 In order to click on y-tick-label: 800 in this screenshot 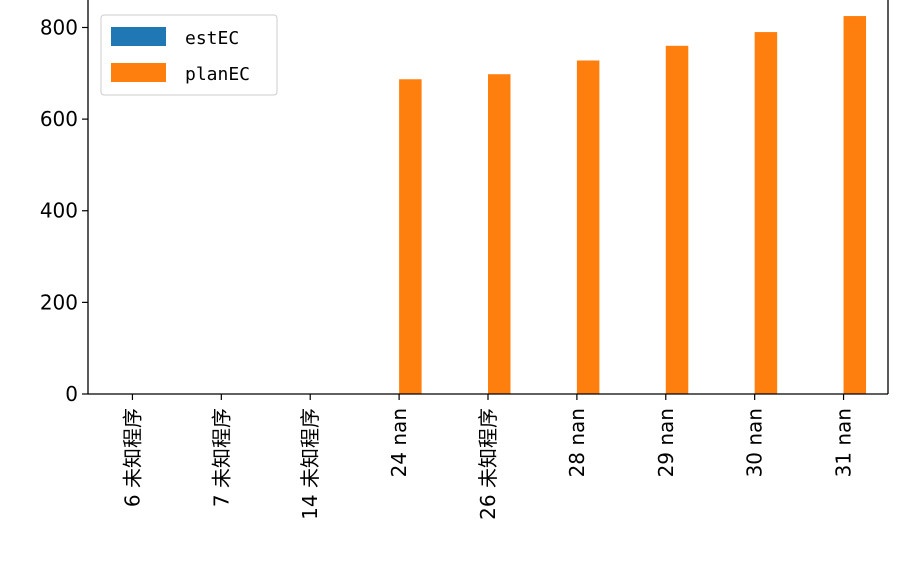, I will do `click(59, 27)`.